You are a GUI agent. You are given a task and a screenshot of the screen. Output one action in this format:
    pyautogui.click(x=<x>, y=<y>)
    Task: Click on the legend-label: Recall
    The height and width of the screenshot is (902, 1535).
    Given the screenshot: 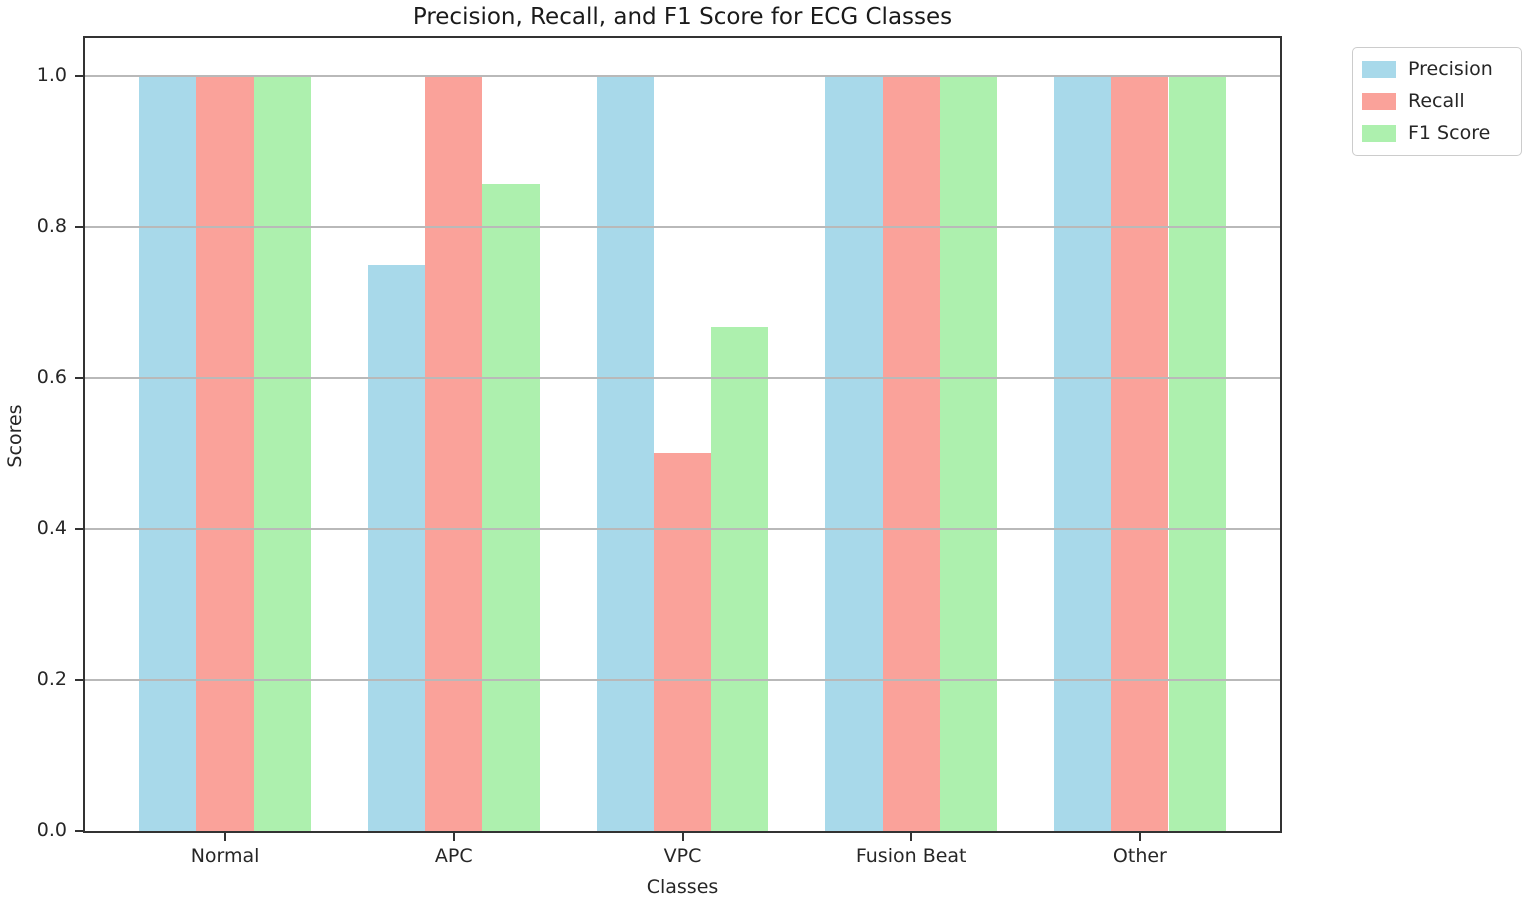 What is the action you would take?
    pyautogui.click(x=1436, y=101)
    